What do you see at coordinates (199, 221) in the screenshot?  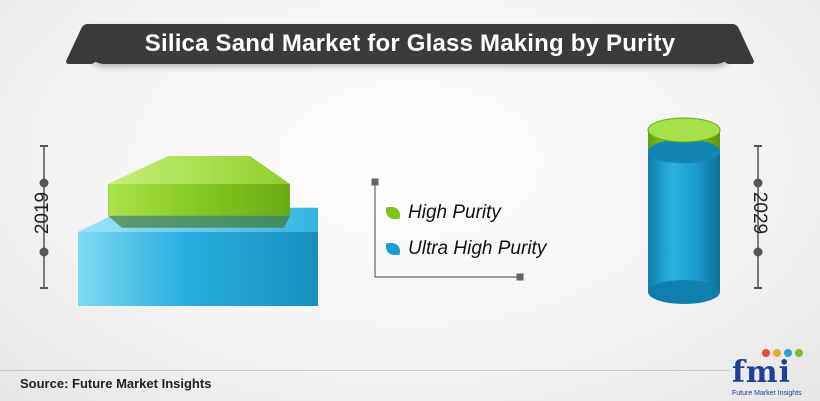 I see `bar-2019-high-purity-shadow` at bounding box center [199, 221].